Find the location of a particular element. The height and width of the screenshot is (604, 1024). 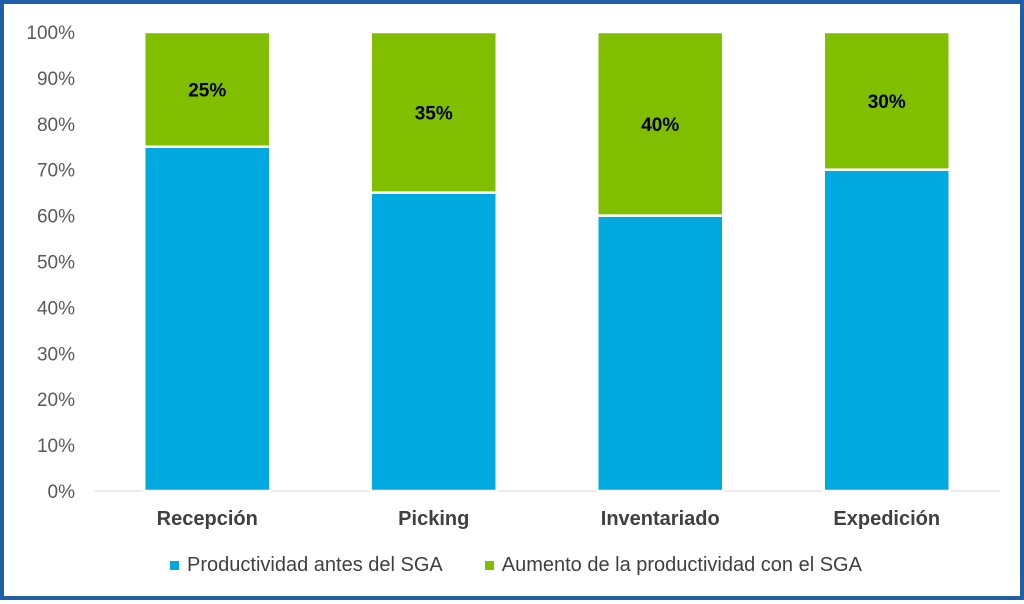

legend-item-before: Productividad antes del SGA is located at coordinates (306, 565).